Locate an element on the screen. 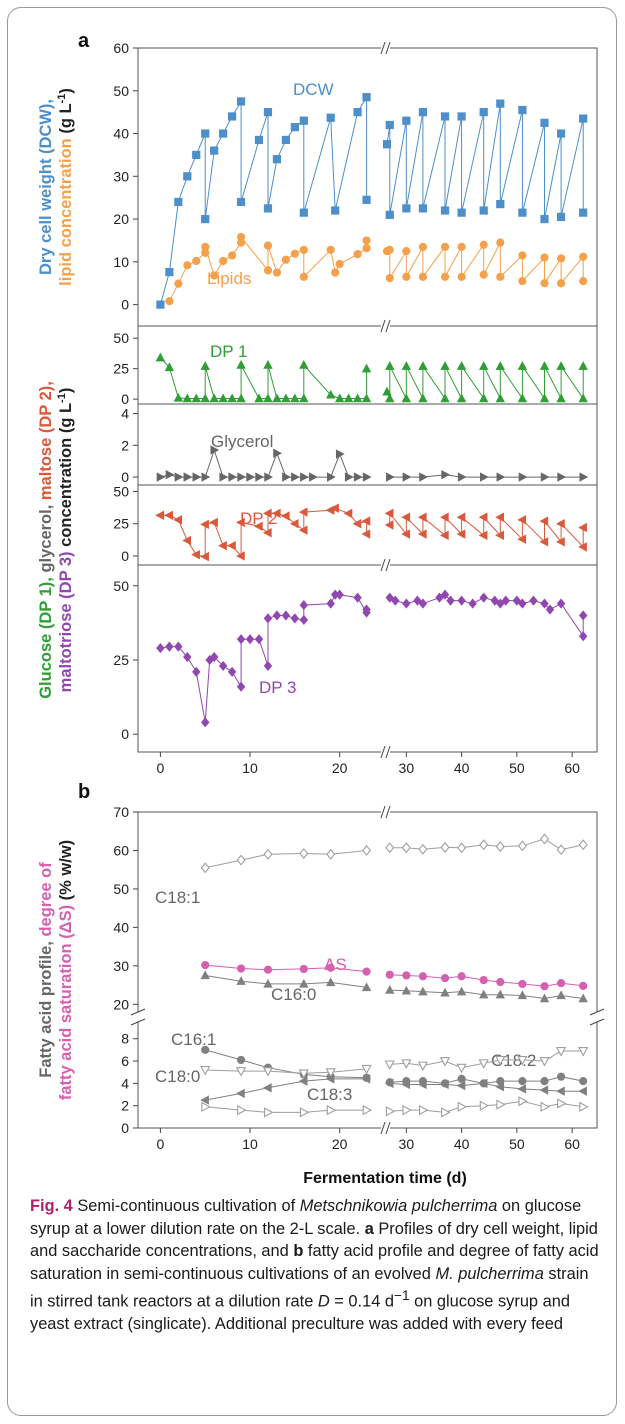 This screenshot has height=1424, width=625. y-axis-label-a-top-line: Dry cell weight (DCW), is located at coordinates (46, 187).